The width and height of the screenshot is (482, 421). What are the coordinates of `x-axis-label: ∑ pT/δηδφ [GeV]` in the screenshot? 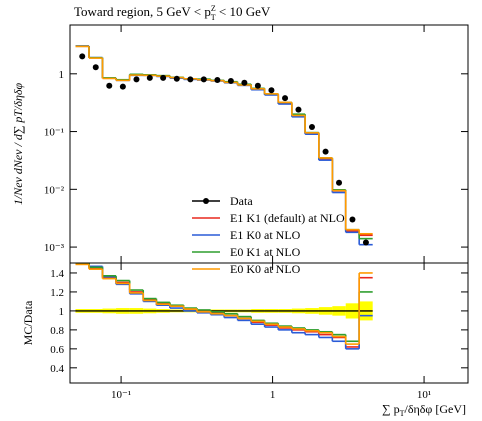 It's located at (424, 410).